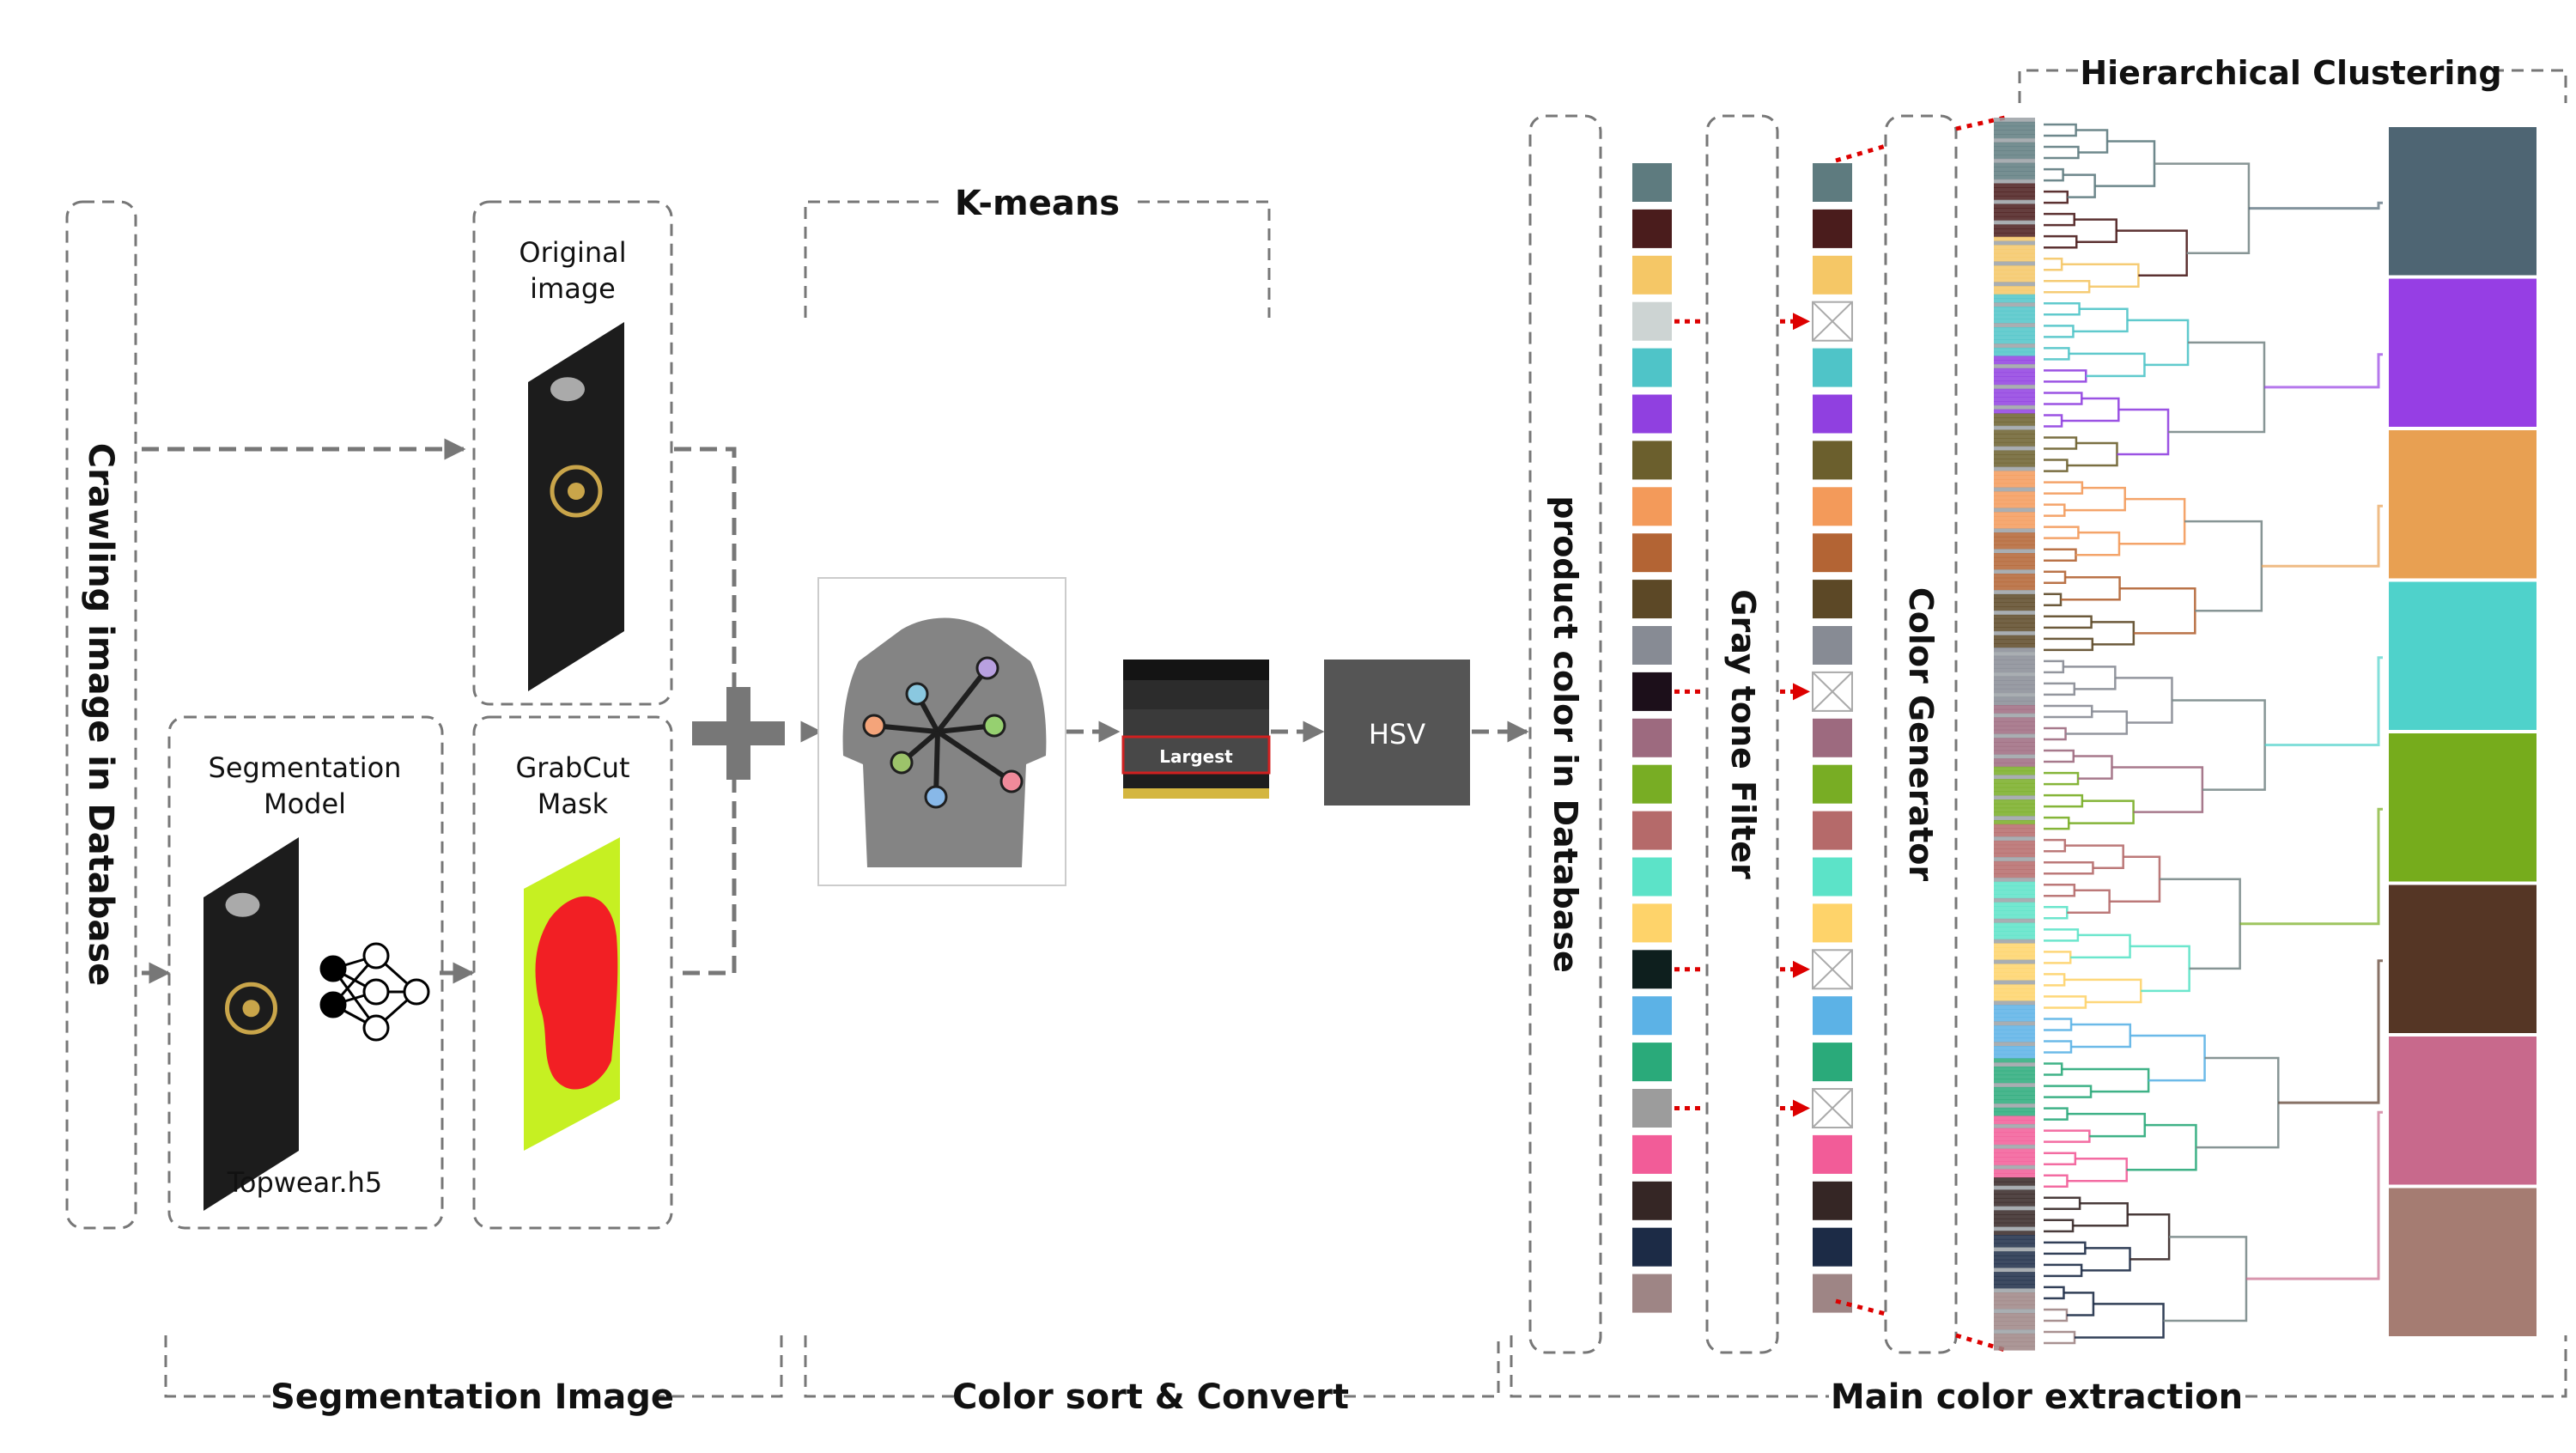 Image resolution: width=2576 pixels, height=1453 pixels. Describe the element at coordinates (1196, 757) in the screenshot. I see `largest-label: Largest` at that location.